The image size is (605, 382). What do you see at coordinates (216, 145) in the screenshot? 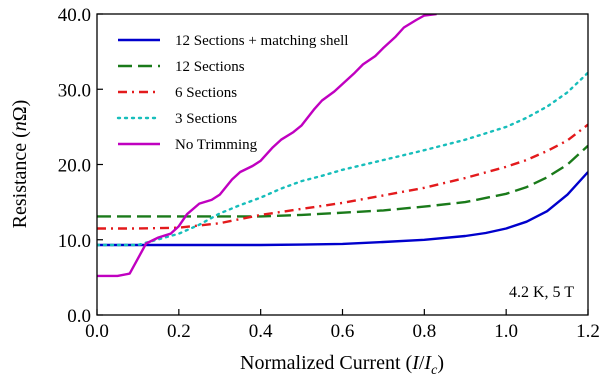
I see `legend-label-5: No Trimming` at bounding box center [216, 145].